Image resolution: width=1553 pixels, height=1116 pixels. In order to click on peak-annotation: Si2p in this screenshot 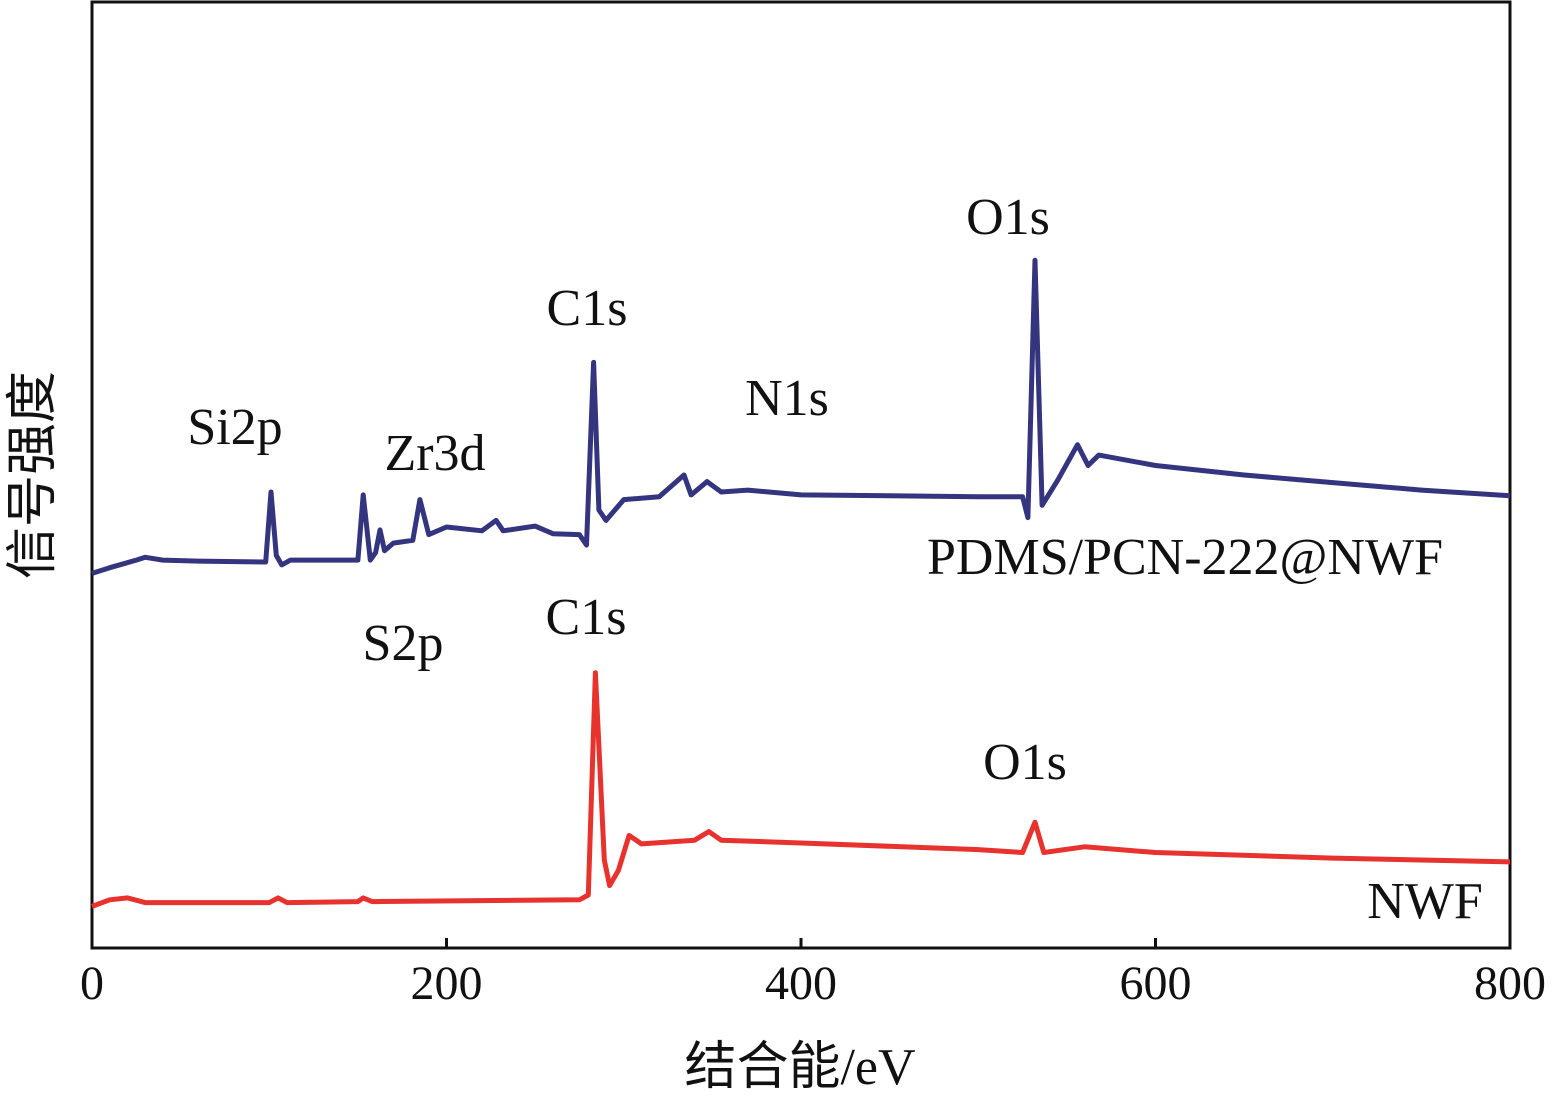, I will do `click(234, 427)`.